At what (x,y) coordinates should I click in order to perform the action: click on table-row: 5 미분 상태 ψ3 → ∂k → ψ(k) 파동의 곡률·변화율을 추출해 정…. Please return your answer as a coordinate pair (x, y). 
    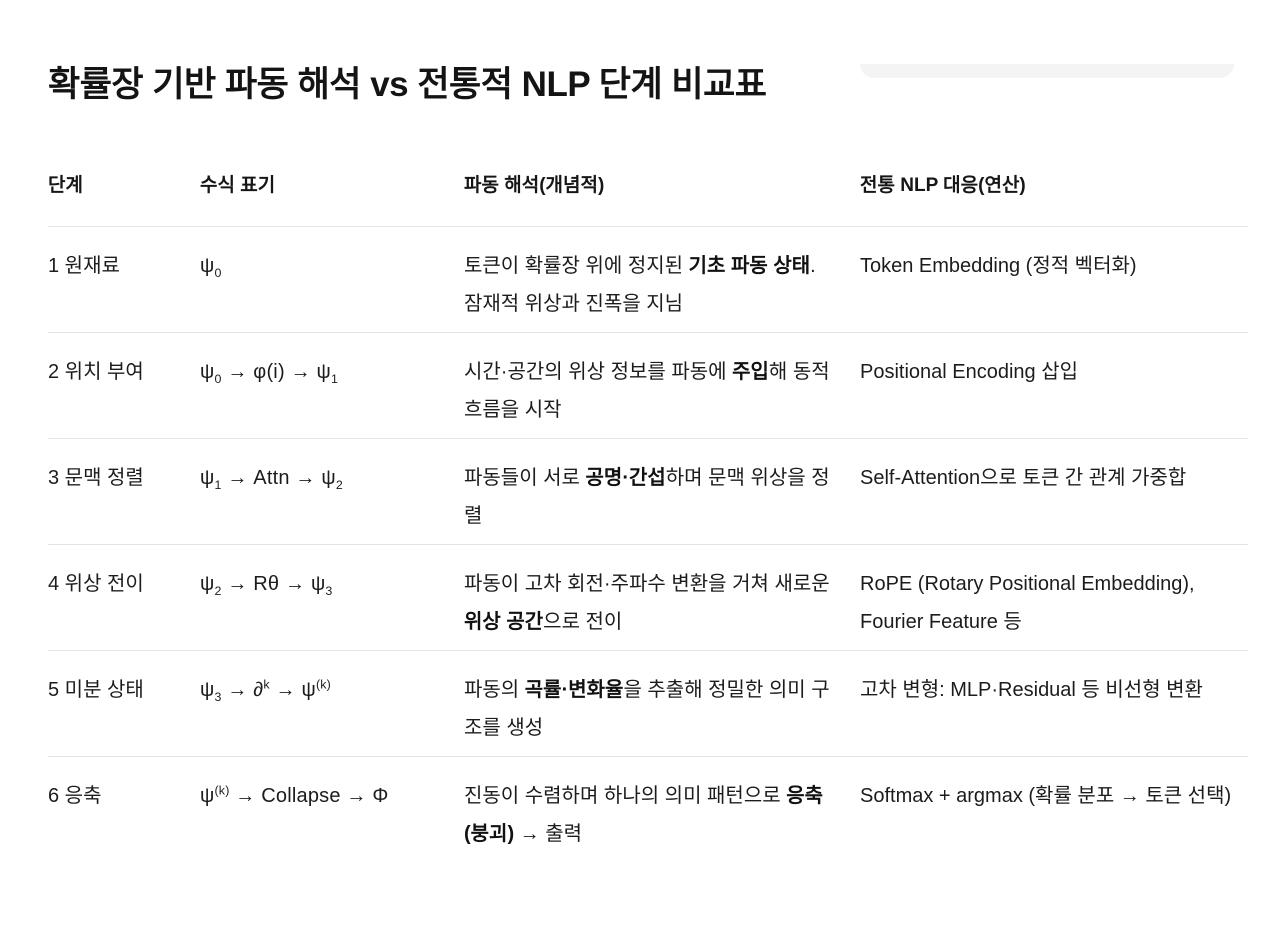
    Looking at the image, I should click on (648, 704).